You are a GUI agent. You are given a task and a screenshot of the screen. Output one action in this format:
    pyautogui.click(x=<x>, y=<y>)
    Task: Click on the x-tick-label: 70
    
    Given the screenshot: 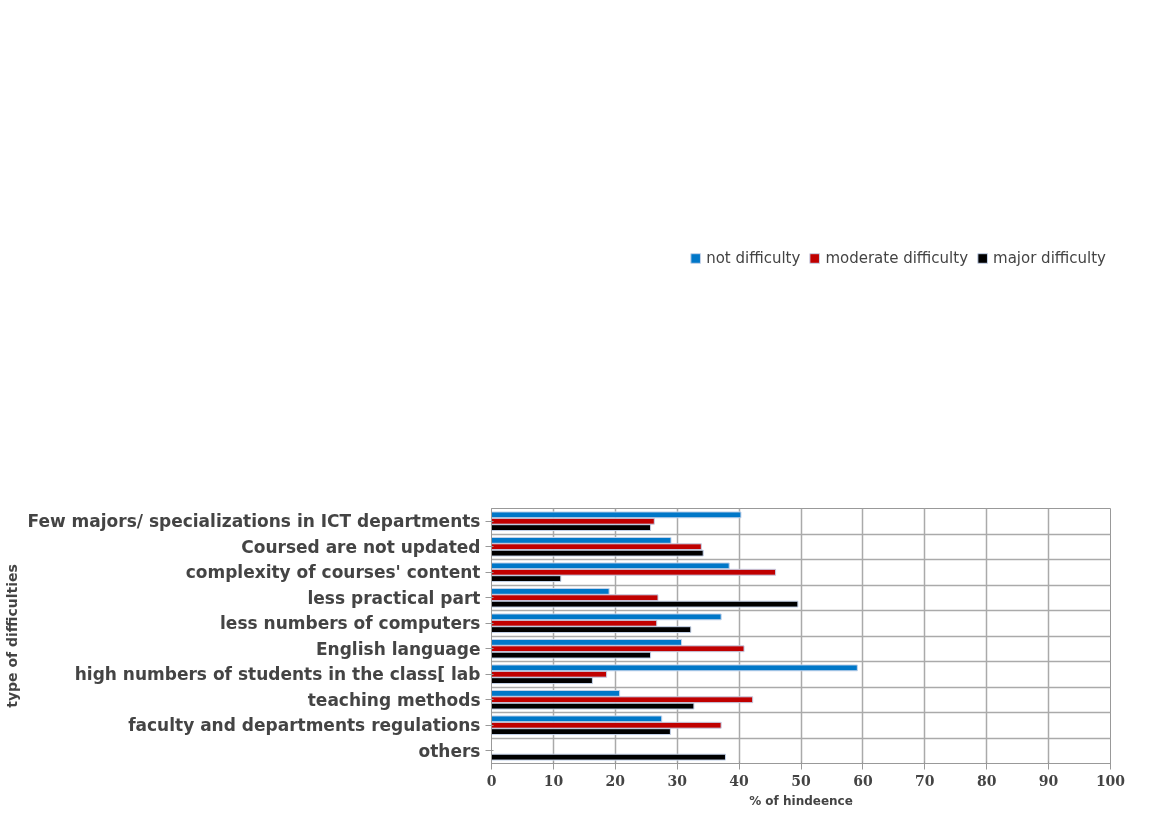 What is the action you would take?
    pyautogui.click(x=925, y=780)
    